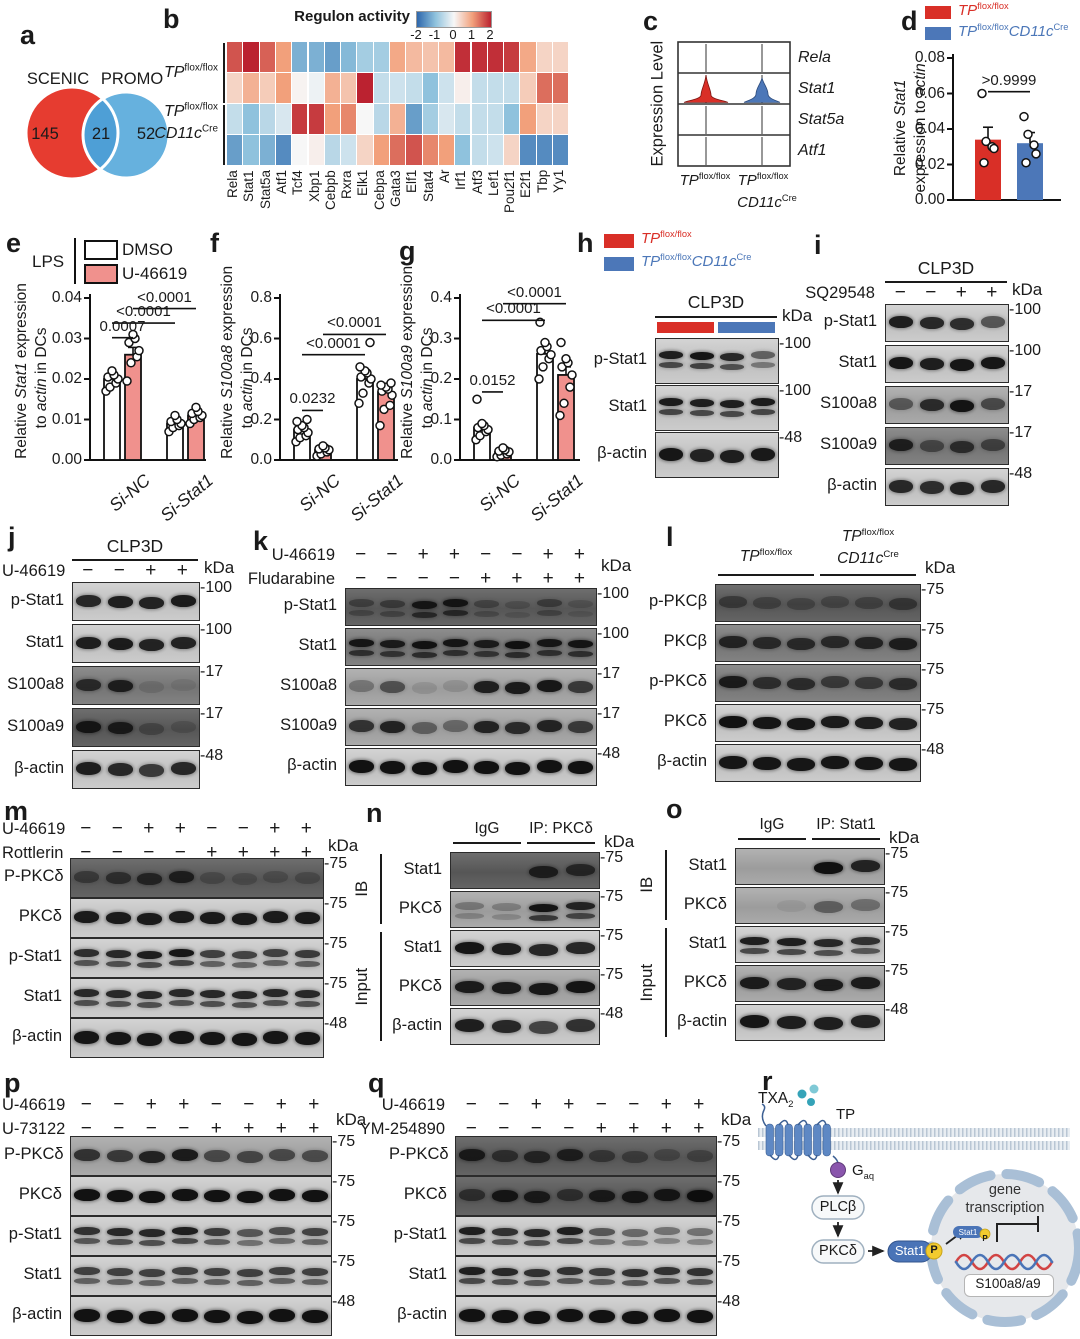  Describe the element at coordinates (35, 683) in the screenshot. I see `blot-row-label: S100a8` at that location.